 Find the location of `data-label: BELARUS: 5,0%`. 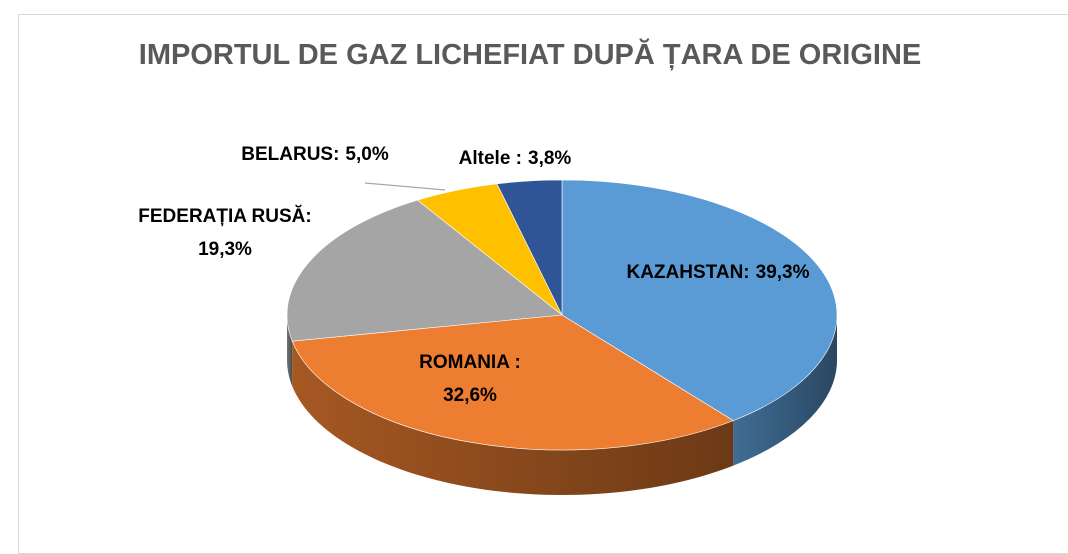

data-label: BELARUS: 5,0% is located at coordinates (315, 154).